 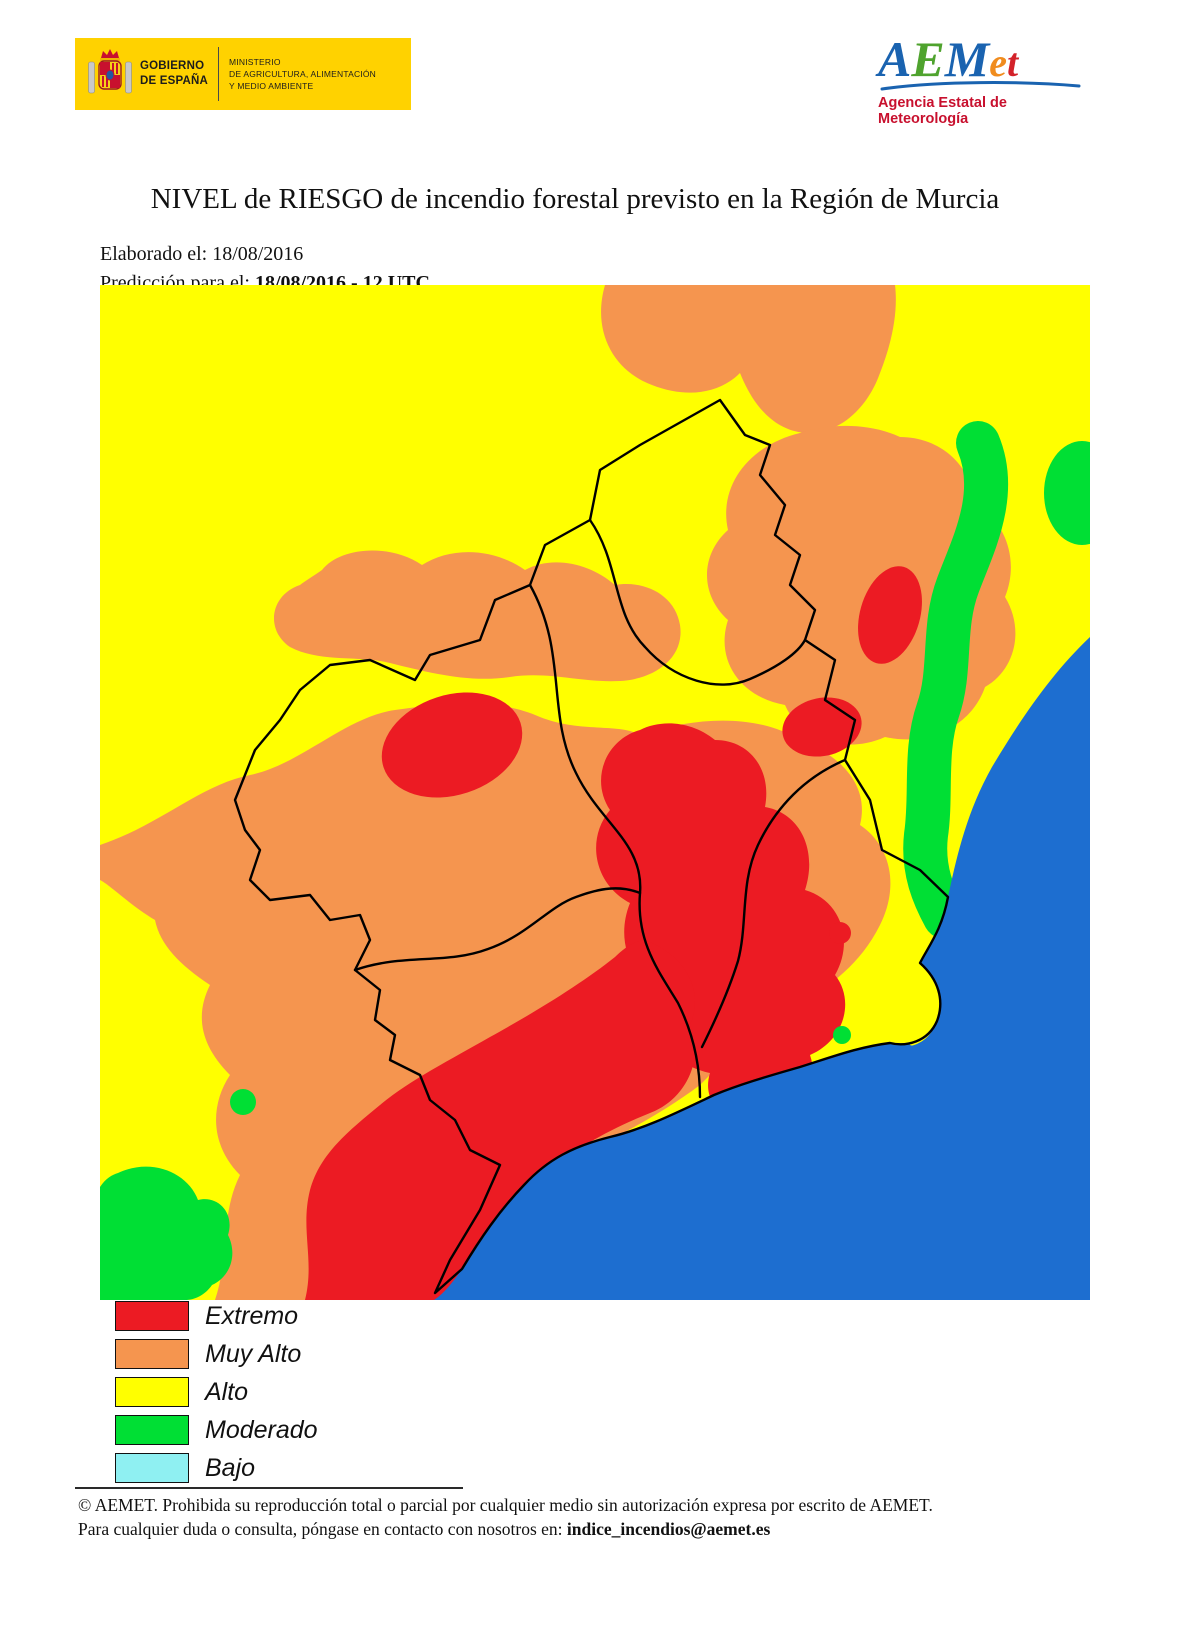 What do you see at coordinates (271, 86) in the screenshot?
I see `ministry-line3: Y MEDIO AMBIENTE` at bounding box center [271, 86].